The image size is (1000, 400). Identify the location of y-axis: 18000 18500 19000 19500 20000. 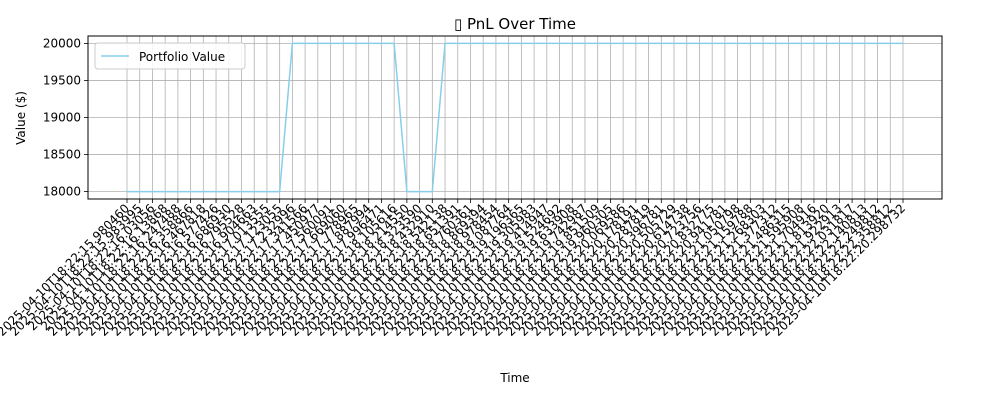
(65, 117).